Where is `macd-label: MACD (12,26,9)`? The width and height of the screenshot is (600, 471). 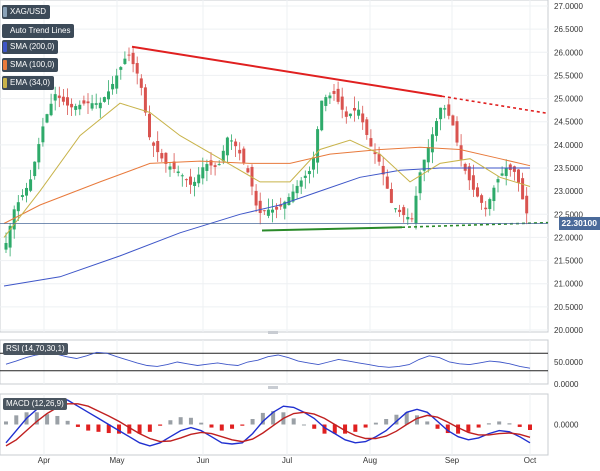 macd-label: MACD (12,26,9) is located at coordinates (35, 404).